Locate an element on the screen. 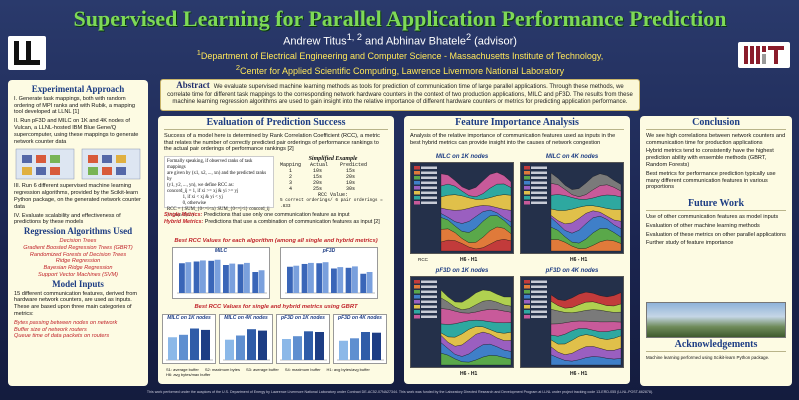 Image resolution: width=799 pixels, height=400 pixels. fia-xlabels-top-2: H6 - H1 is located at coordinates (579, 260).